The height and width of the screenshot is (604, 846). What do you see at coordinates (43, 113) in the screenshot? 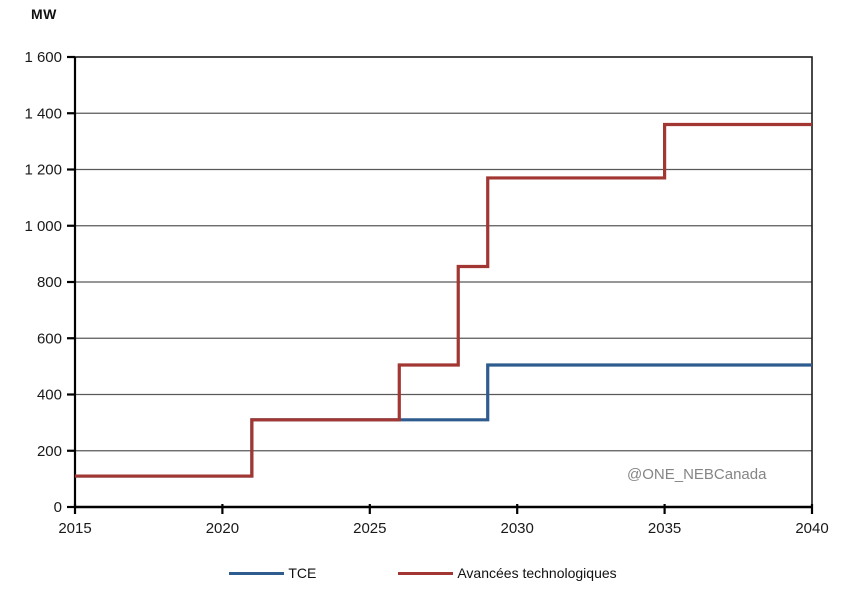
I see `y-tick-label: 1 400` at bounding box center [43, 113].